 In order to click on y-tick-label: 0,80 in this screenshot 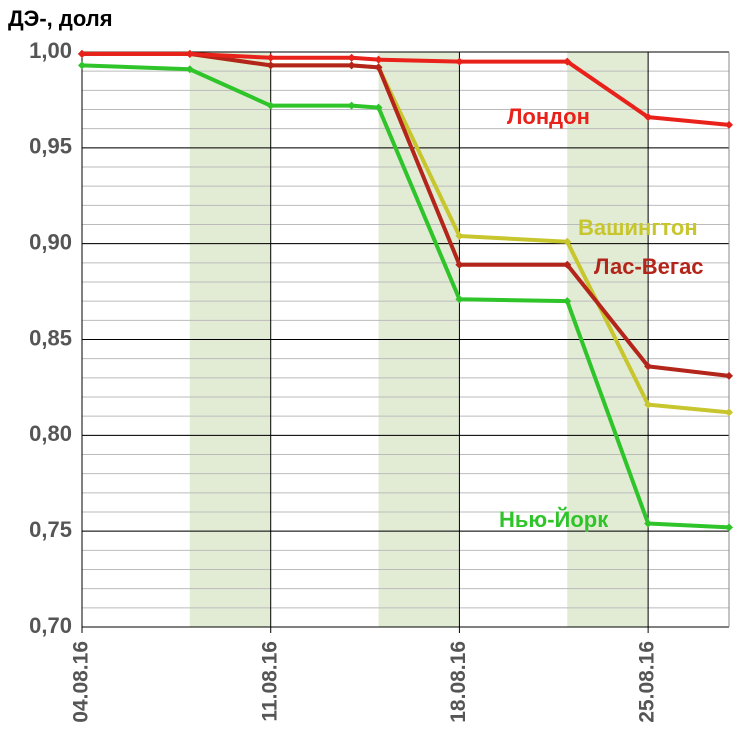, I will do `click(50, 433)`.